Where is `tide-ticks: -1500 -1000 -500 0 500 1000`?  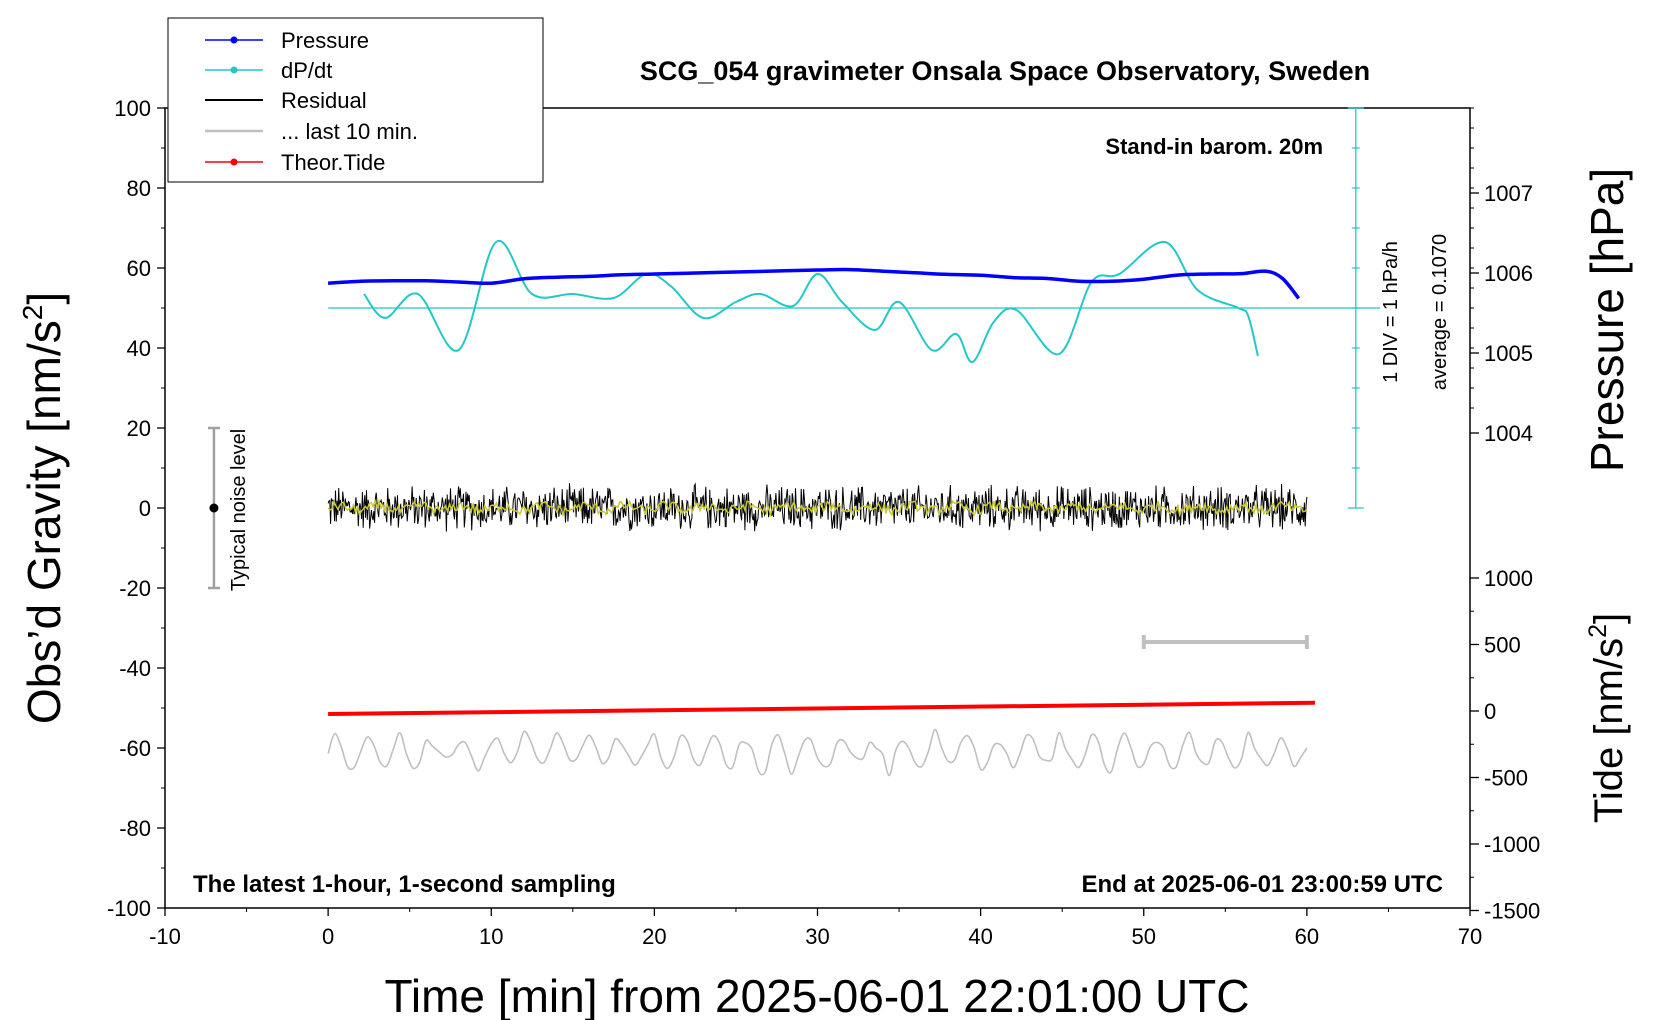 tide-ticks: -1500 -1000 -500 0 500 1000 is located at coordinates (1505, 745).